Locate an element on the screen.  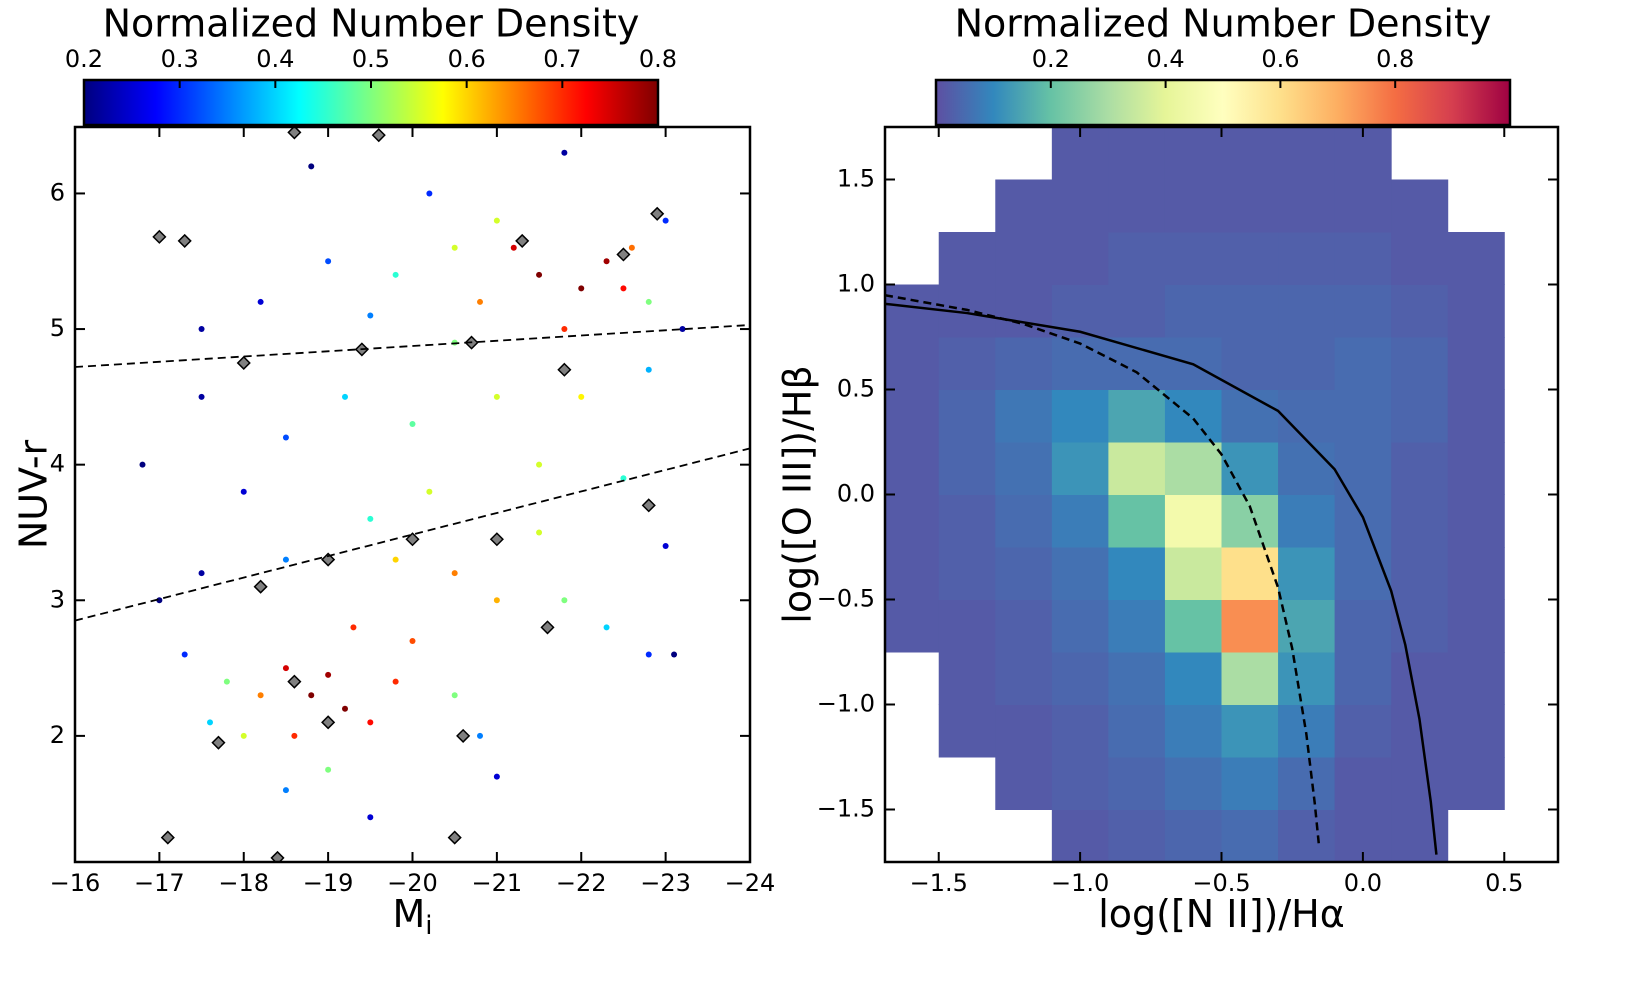
y-tick-label: −0.5 is located at coordinates (846, 599).